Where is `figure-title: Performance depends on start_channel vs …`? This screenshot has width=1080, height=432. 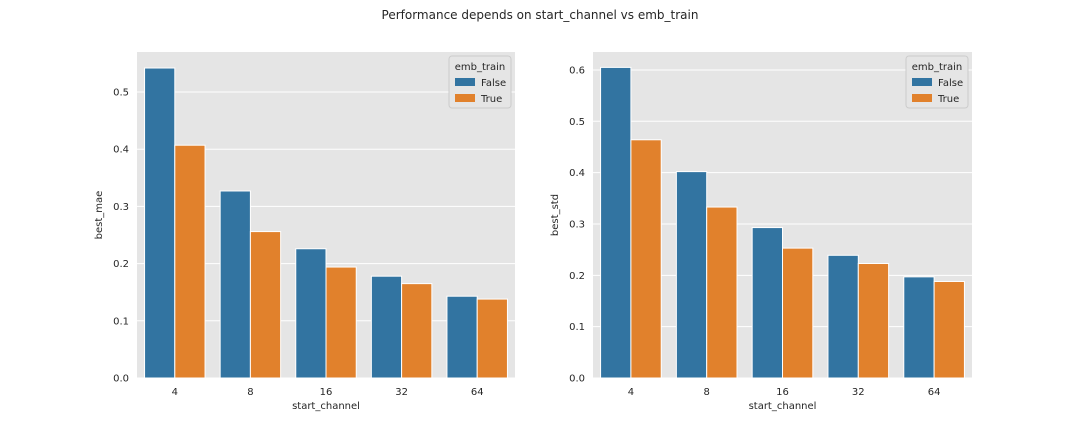 figure-title: Performance depends on start_channel vs … is located at coordinates (540, 15).